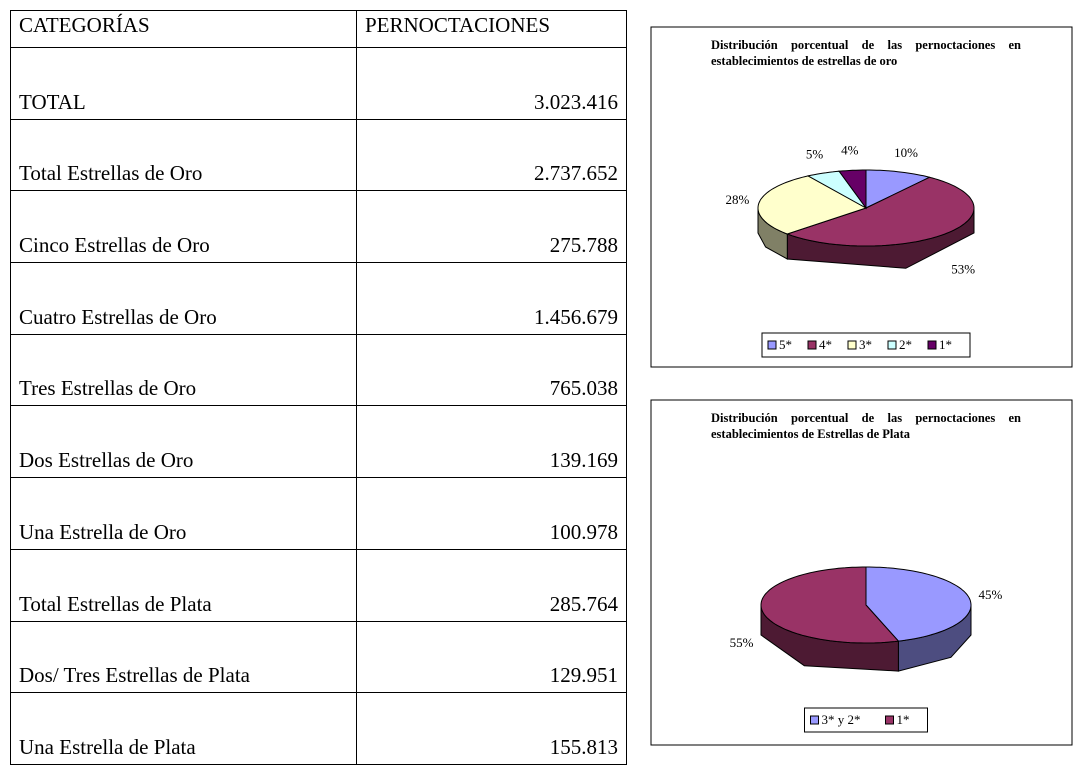  Describe the element at coordinates (183, 298) in the screenshot. I see `label-cell: Cuatro Estrellas de Oro` at that location.